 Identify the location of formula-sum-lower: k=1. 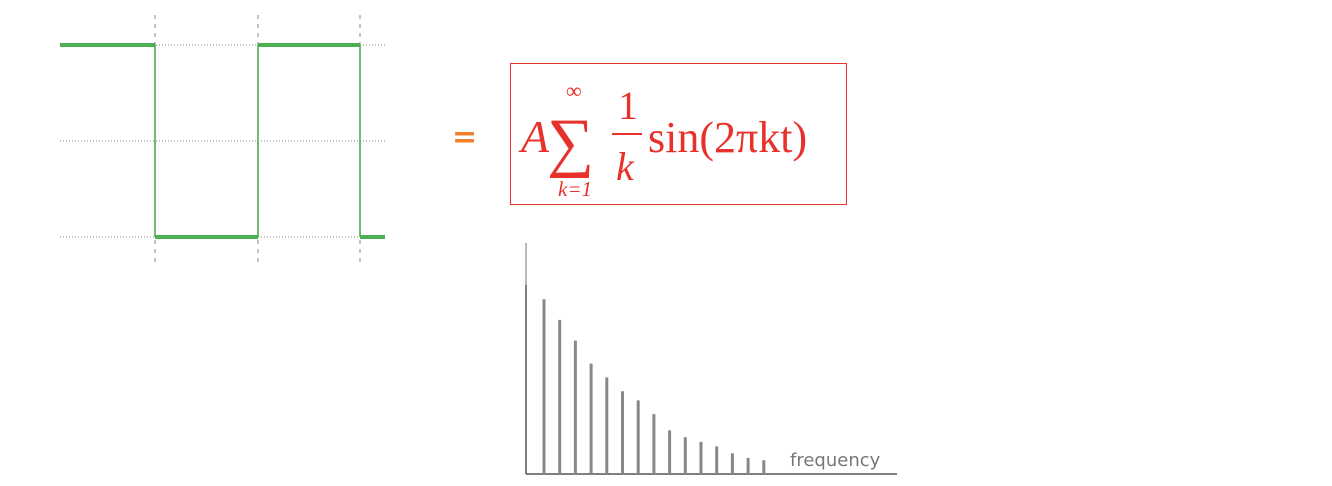
(575, 189).